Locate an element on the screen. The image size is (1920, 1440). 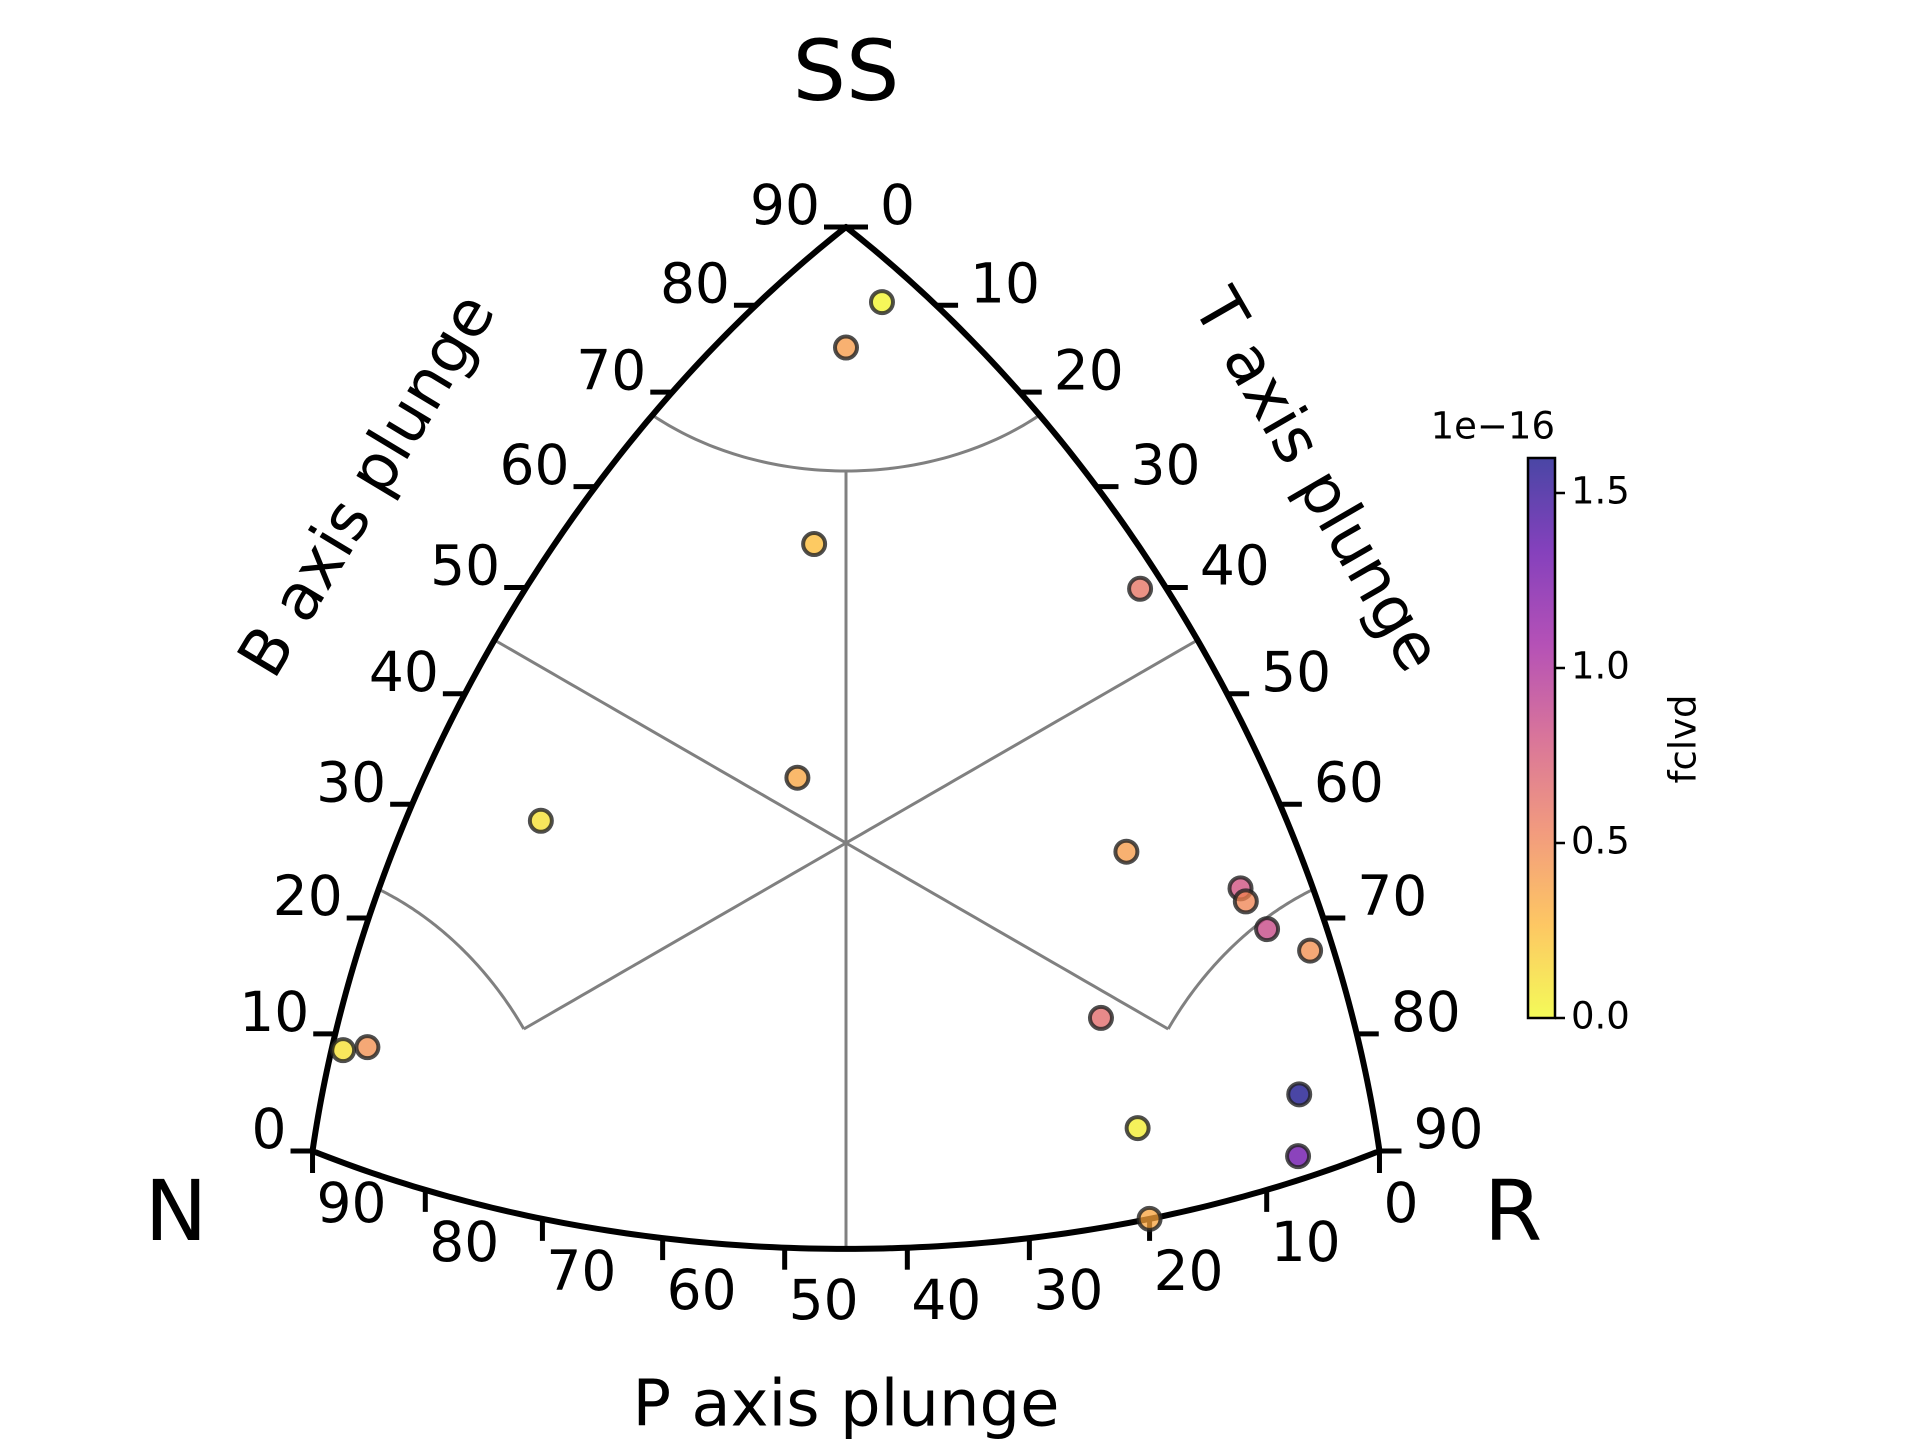
p-tick-label: 70 is located at coordinates (581, 1271).